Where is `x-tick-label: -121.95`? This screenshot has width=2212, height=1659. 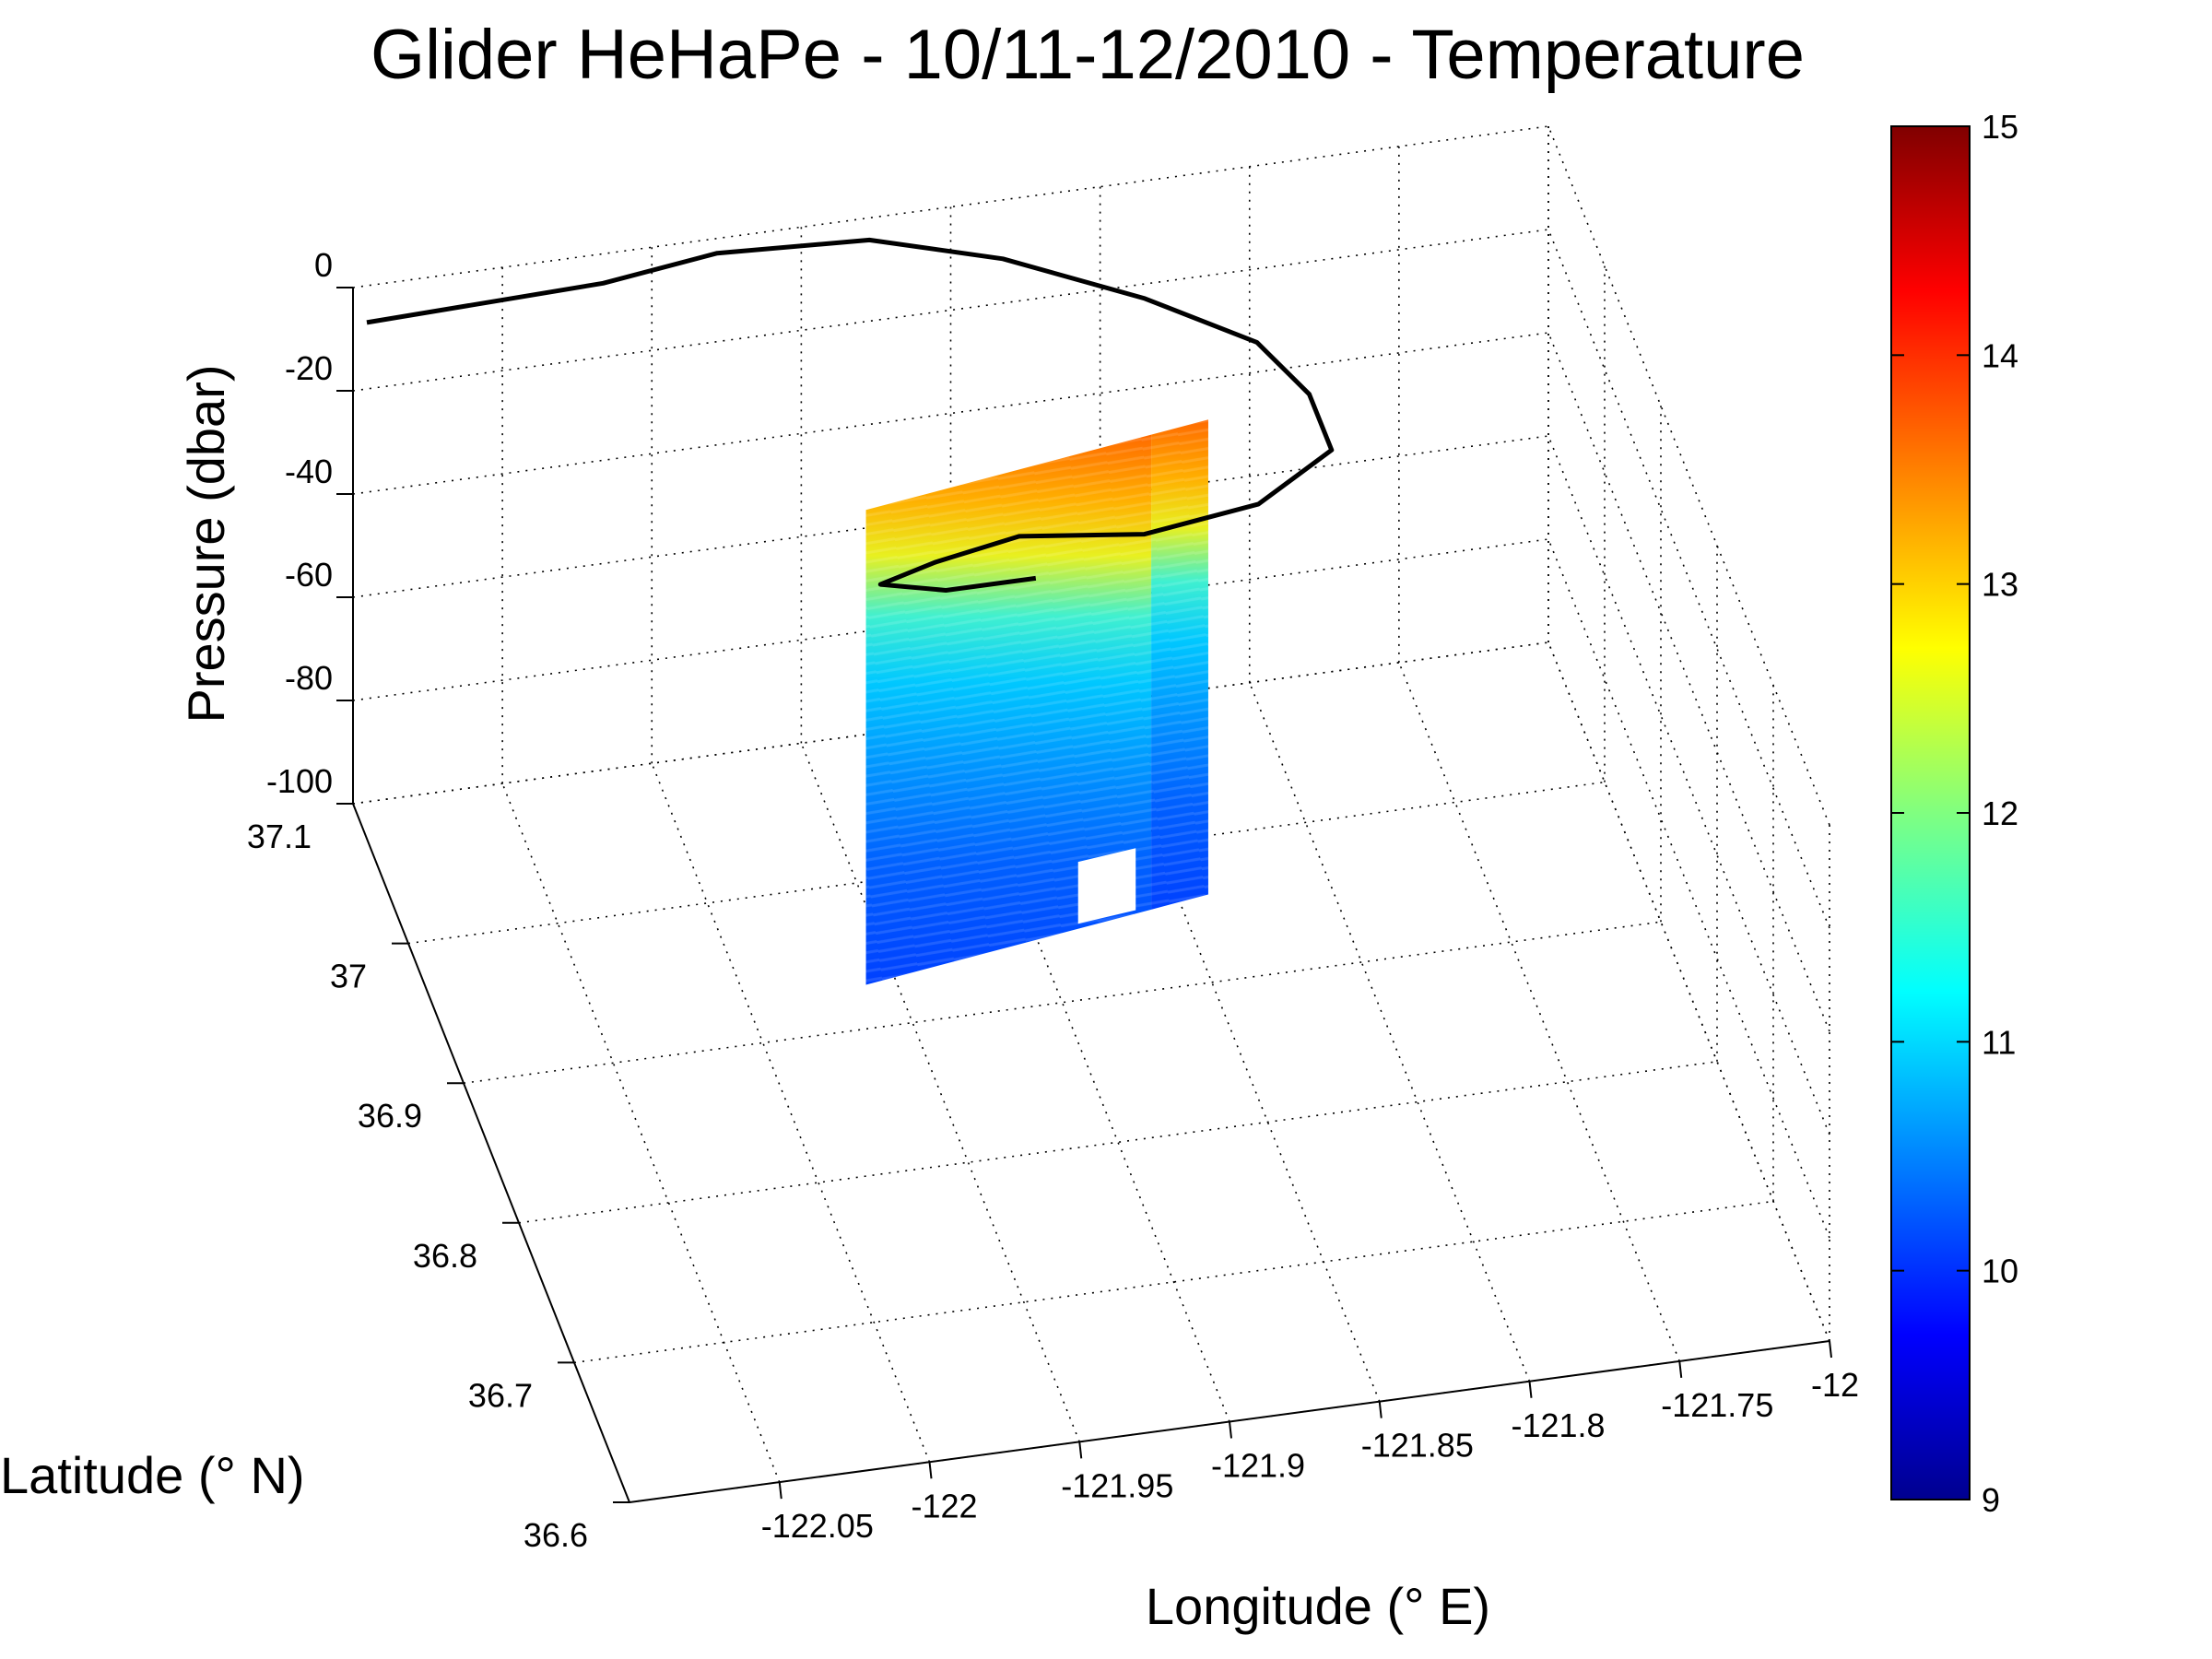
x-tick-label: -121.95 is located at coordinates (1117, 1485).